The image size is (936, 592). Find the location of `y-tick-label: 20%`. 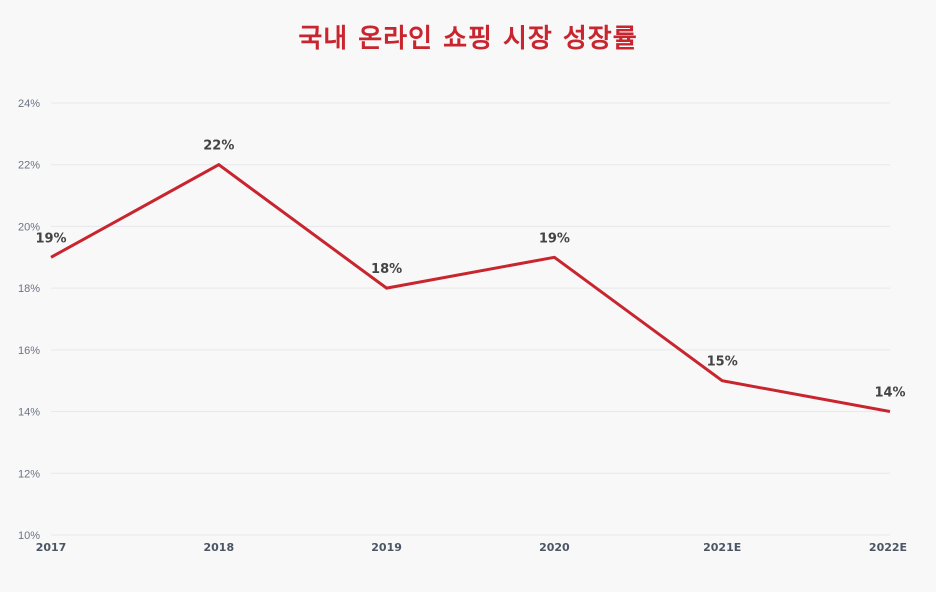

y-tick-label: 20% is located at coordinates (29, 227).